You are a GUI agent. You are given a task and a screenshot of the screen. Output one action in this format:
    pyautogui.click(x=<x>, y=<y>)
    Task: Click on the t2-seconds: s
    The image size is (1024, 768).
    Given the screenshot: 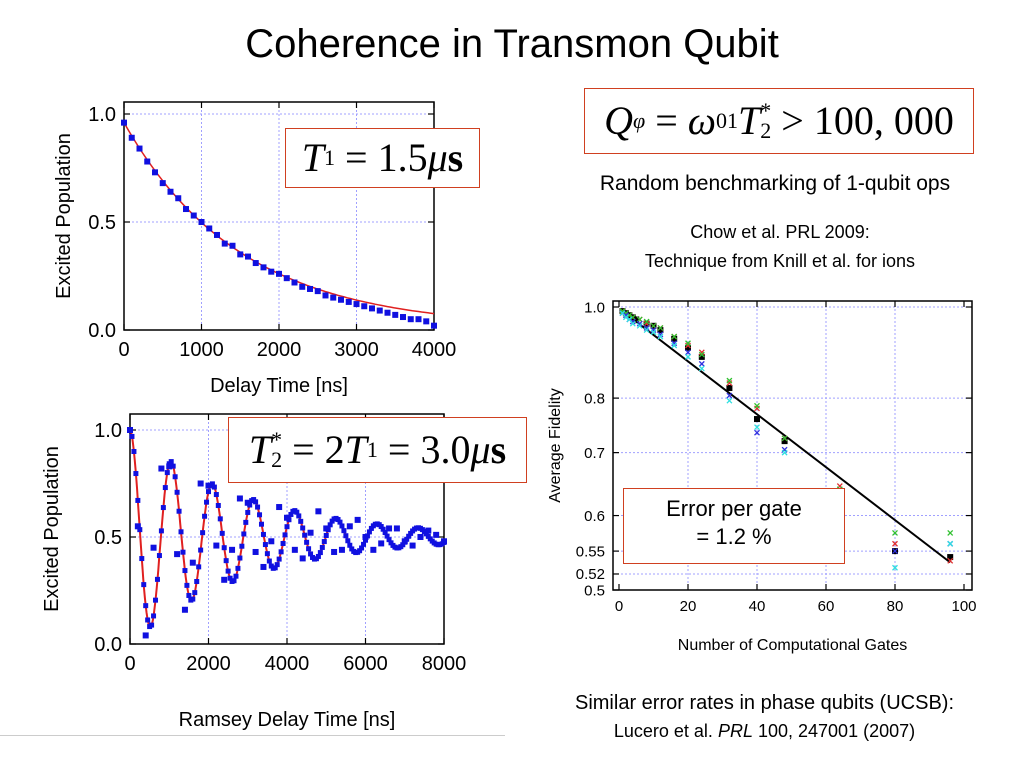 What is the action you would take?
    pyautogui.click(x=498, y=449)
    